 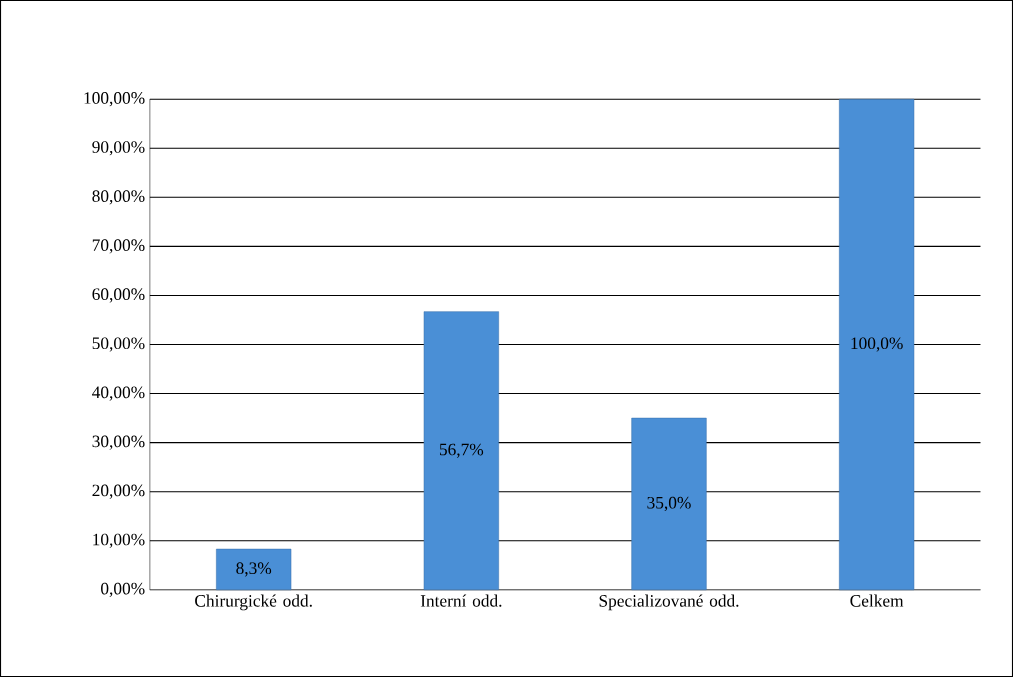 What do you see at coordinates (669, 602) in the screenshot?
I see `x-tick-label: Specializované odd.` at bounding box center [669, 602].